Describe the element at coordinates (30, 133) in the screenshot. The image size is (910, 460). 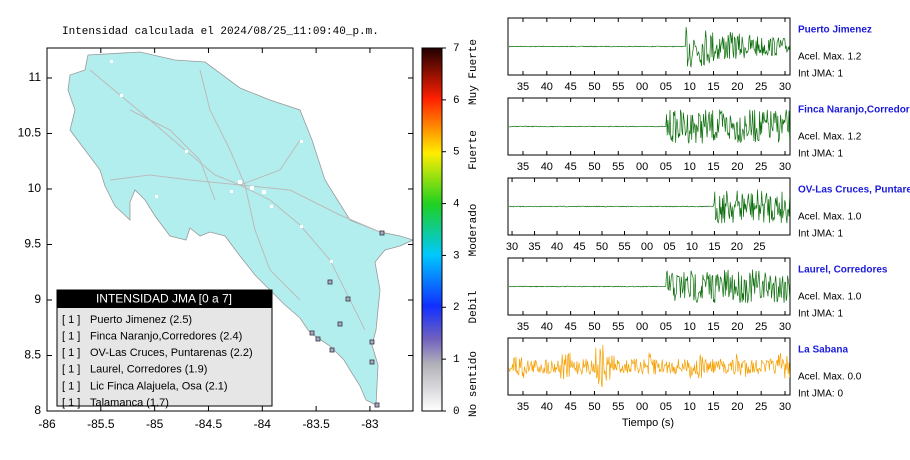
I see `y-tick-label: 10.5` at that location.